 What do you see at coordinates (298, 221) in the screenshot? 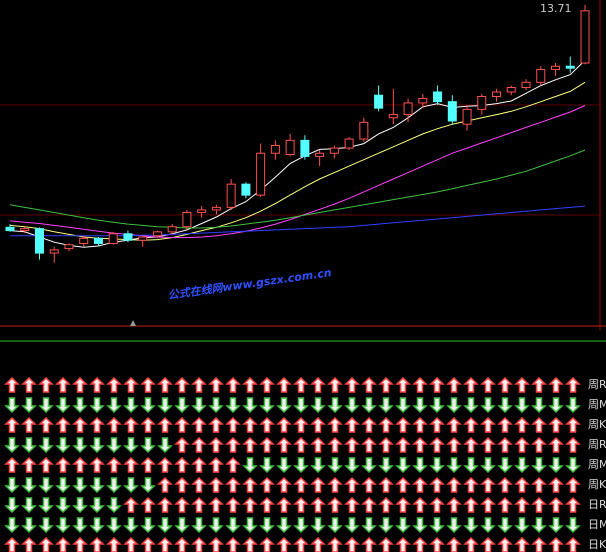
I see `moving-average` at bounding box center [298, 221].